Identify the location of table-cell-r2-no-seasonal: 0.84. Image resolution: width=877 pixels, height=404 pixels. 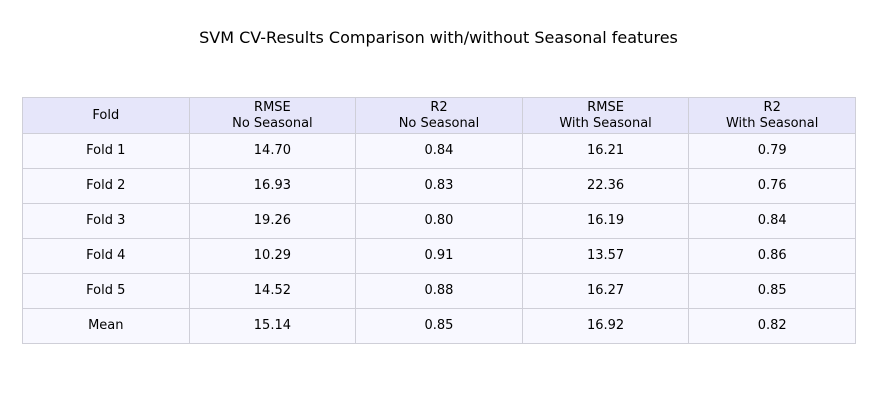
(439, 151).